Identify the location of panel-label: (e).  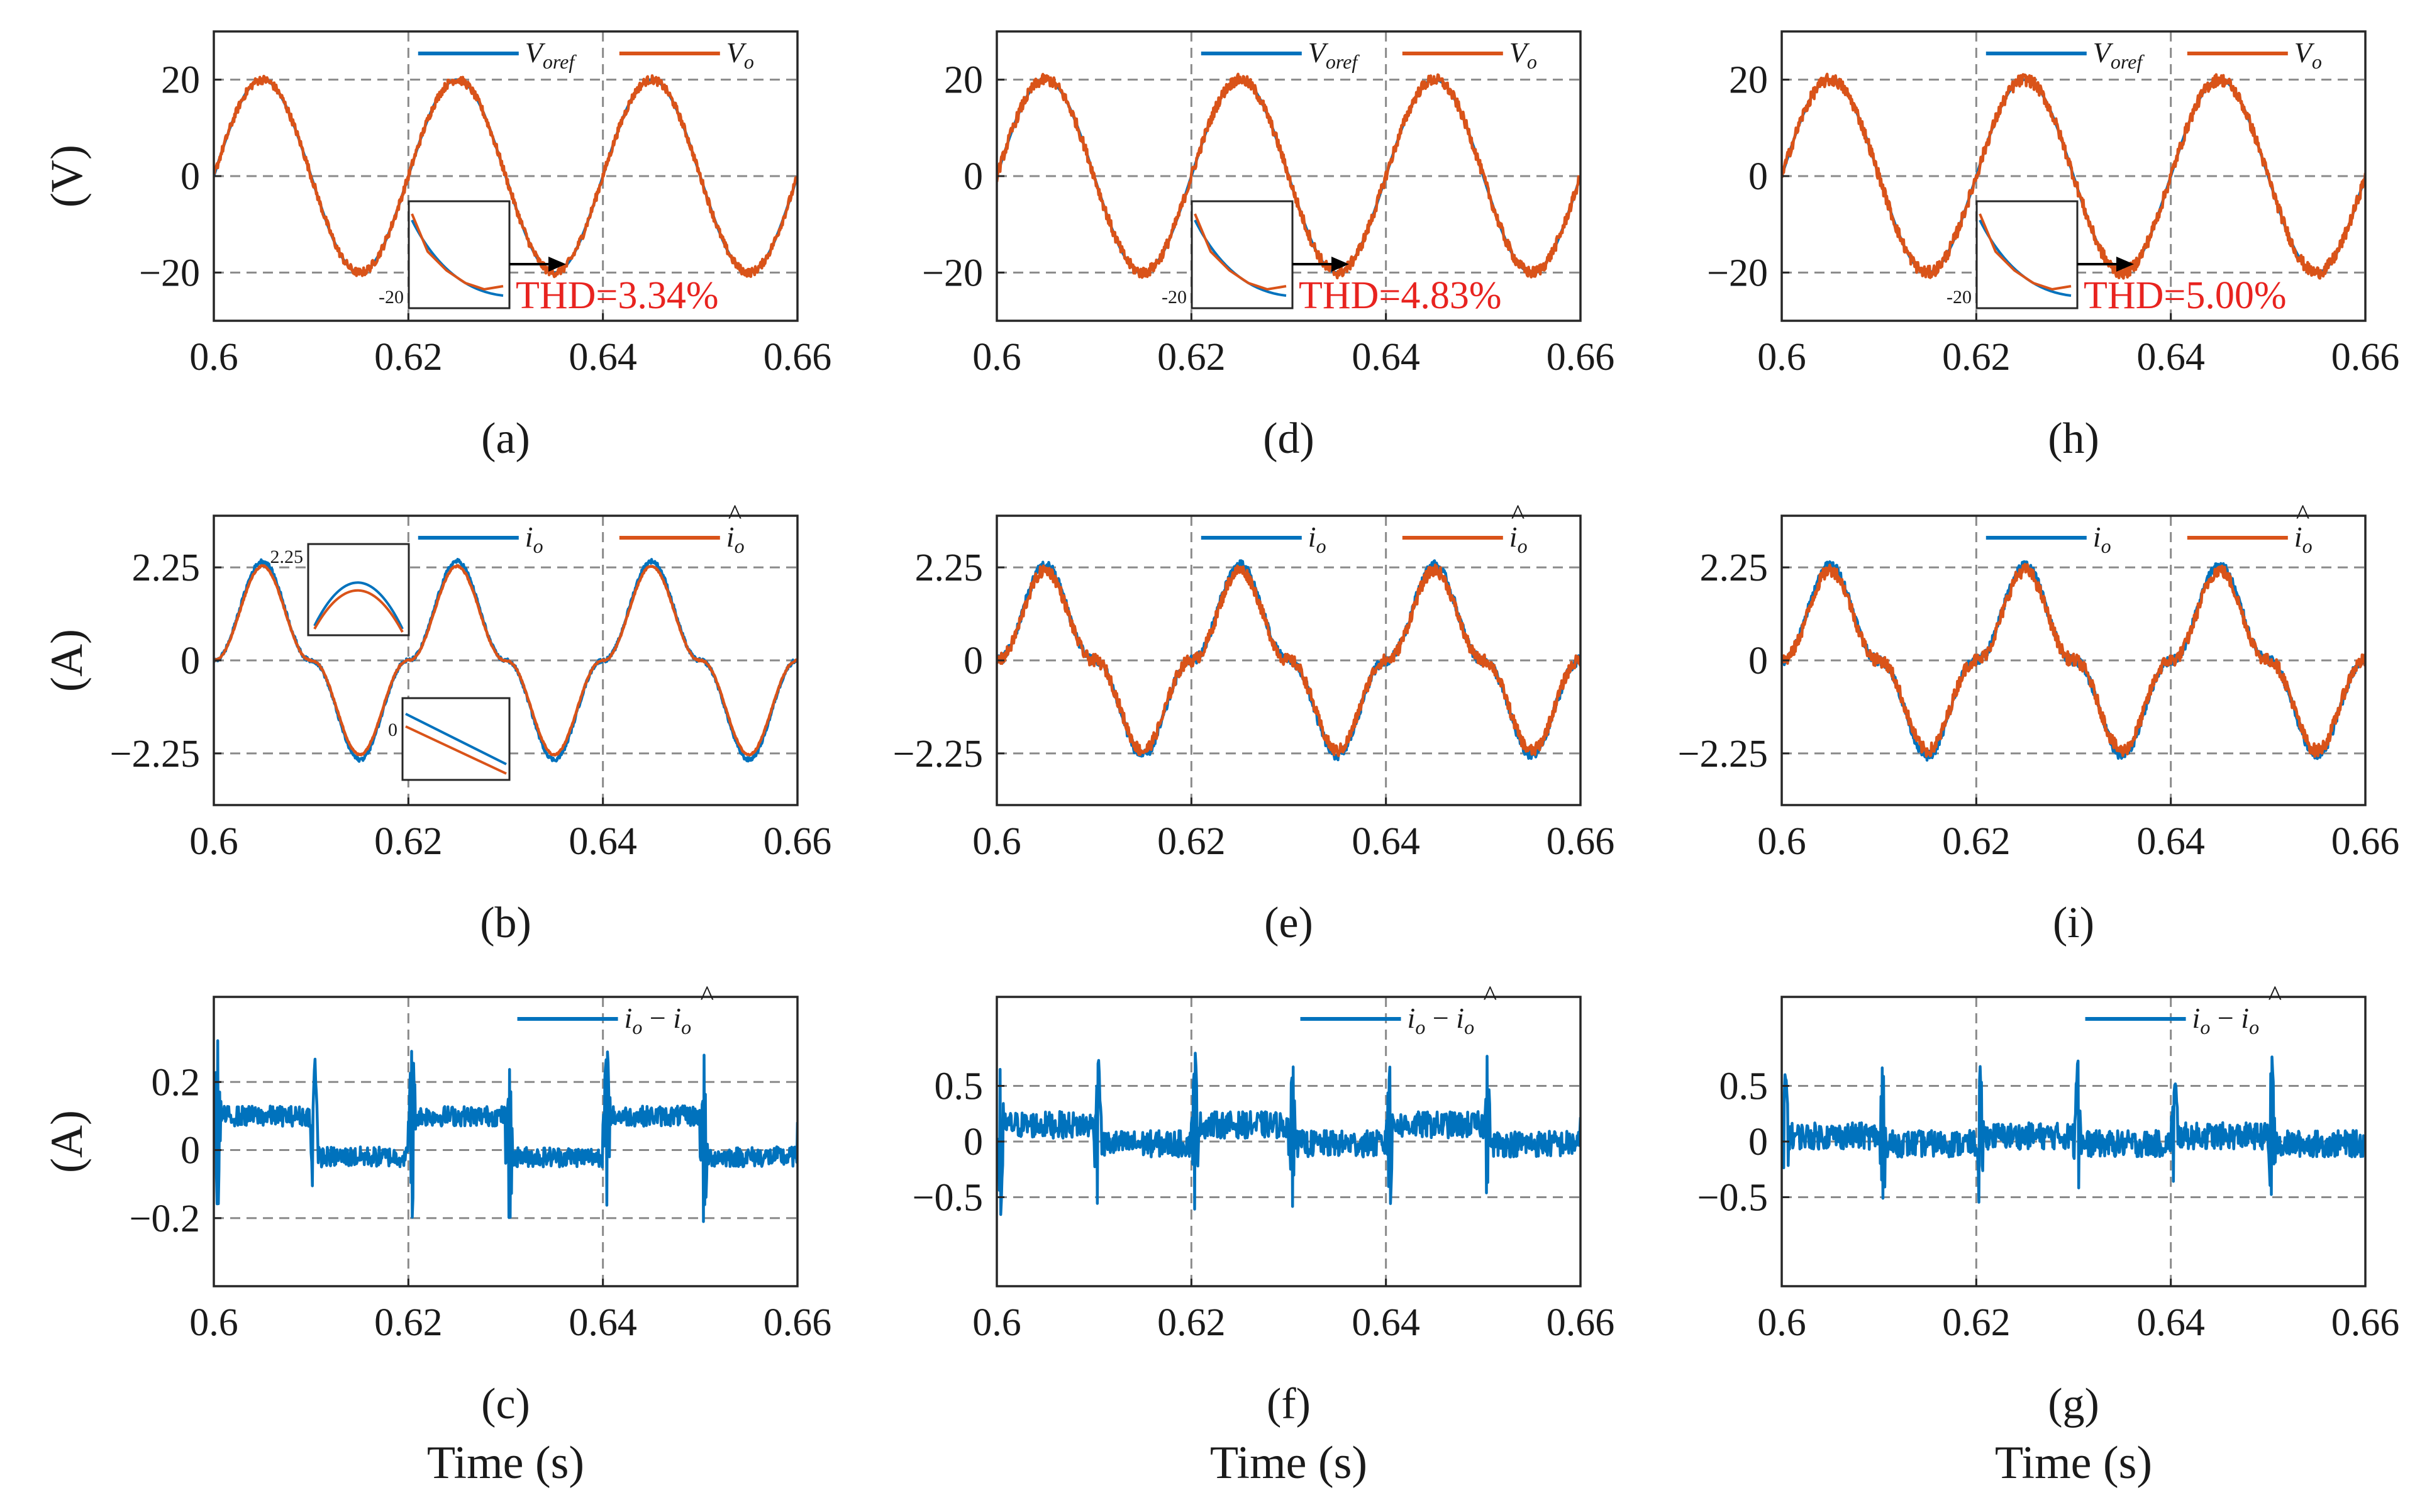
(1288, 923).